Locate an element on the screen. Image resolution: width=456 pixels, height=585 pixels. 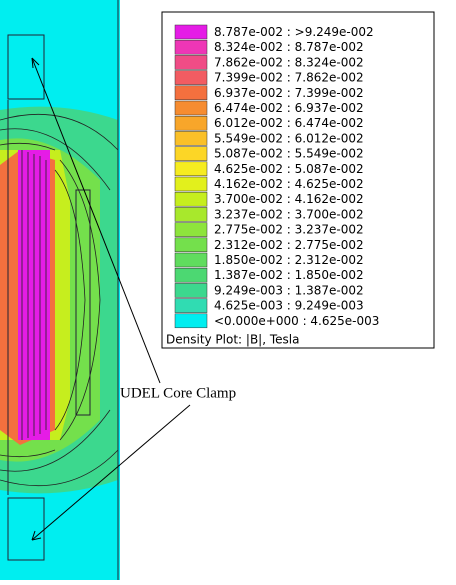
legend-label: 6.937e-002 : 7.399e-002 is located at coordinates (289, 93).